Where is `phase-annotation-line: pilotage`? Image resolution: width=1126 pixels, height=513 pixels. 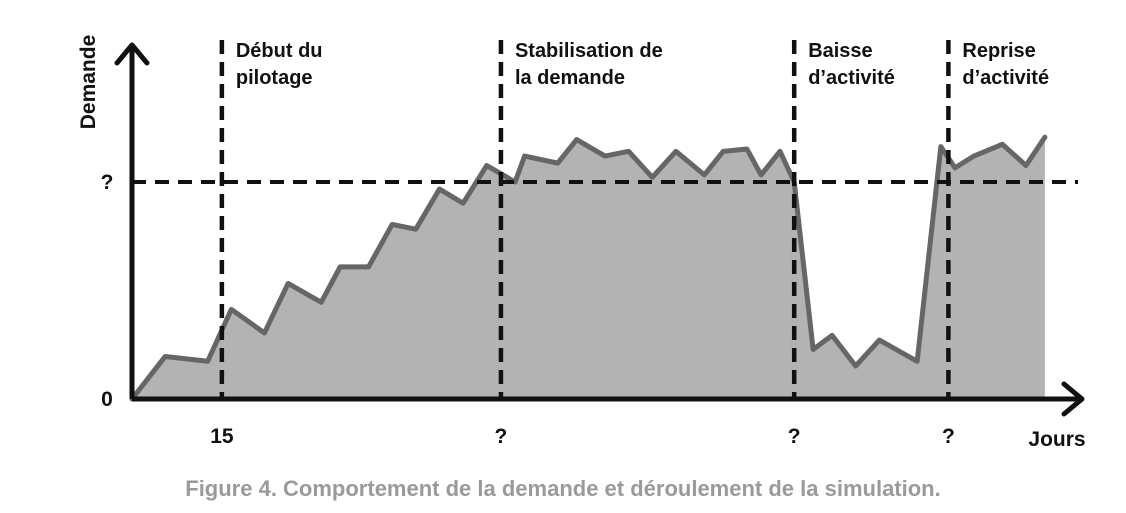 phase-annotation-line: pilotage is located at coordinates (274, 78).